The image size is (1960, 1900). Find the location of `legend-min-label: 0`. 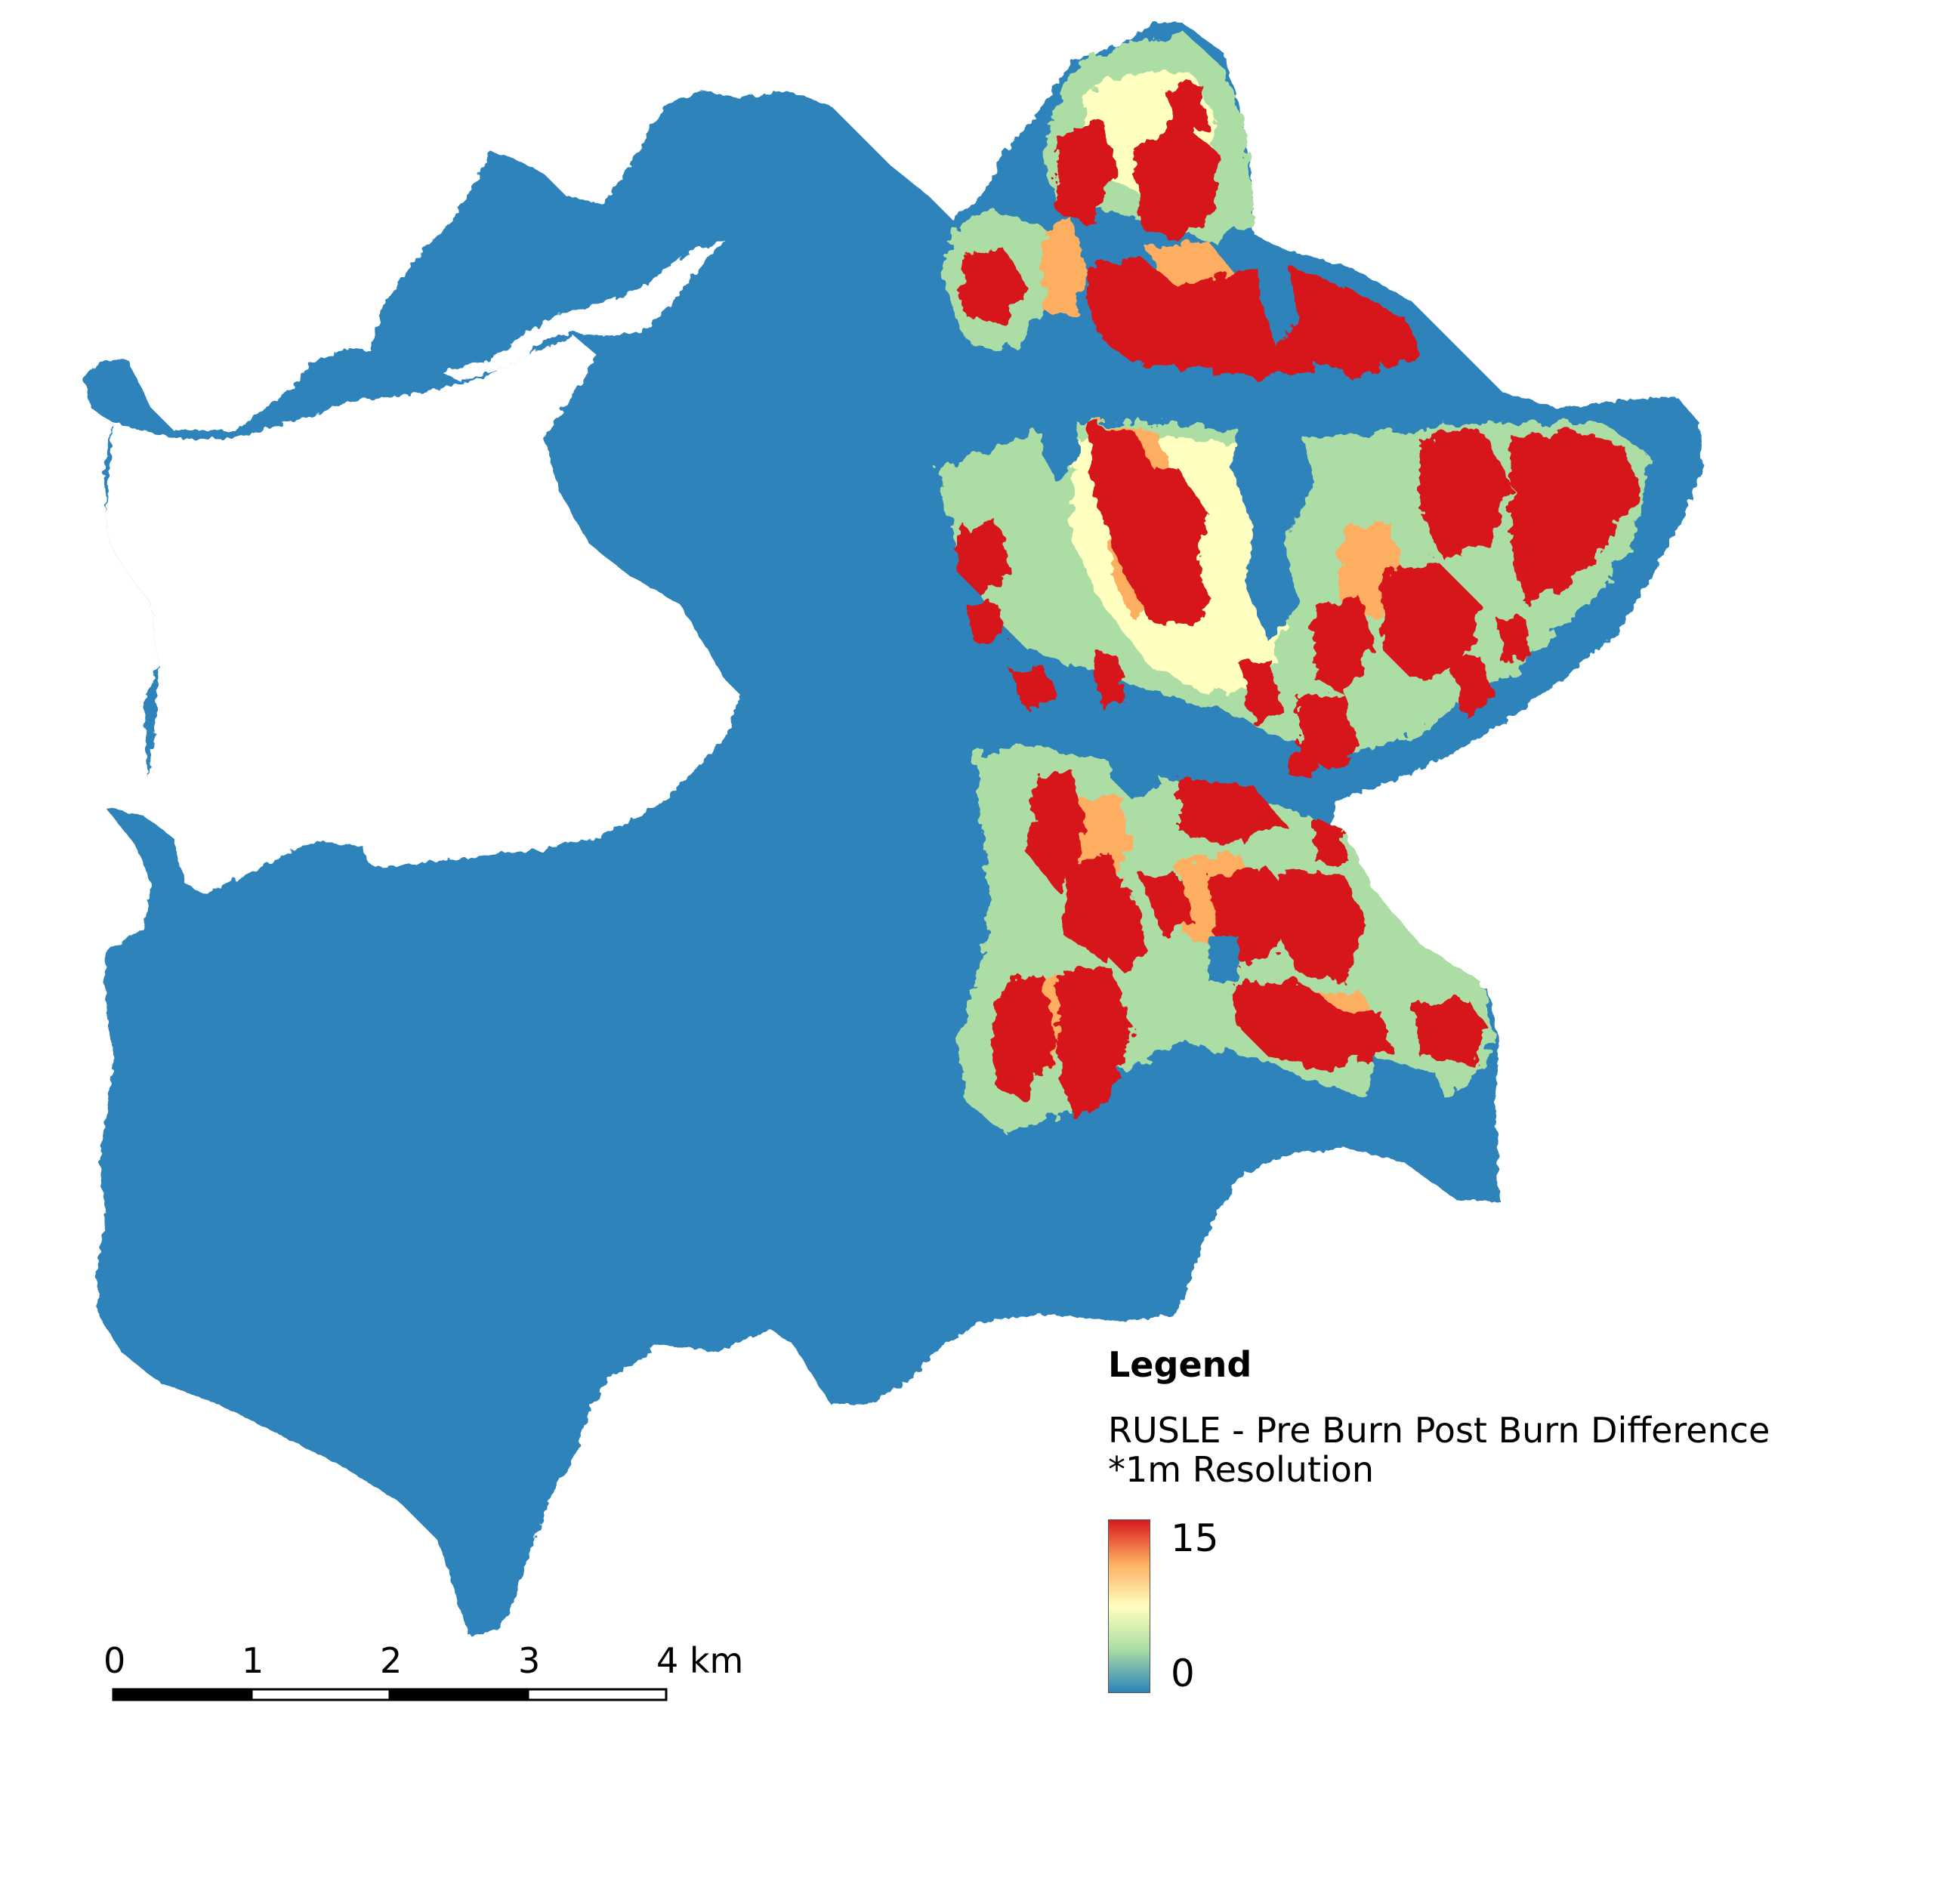

legend-min-label: 0 is located at coordinates (1183, 1673).